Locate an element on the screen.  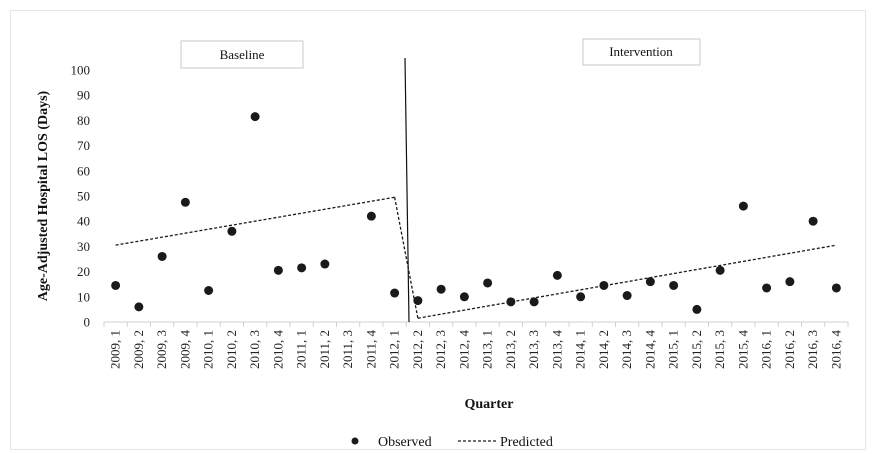
x-tick-label: 2014, 3 is located at coordinates (626, 349).